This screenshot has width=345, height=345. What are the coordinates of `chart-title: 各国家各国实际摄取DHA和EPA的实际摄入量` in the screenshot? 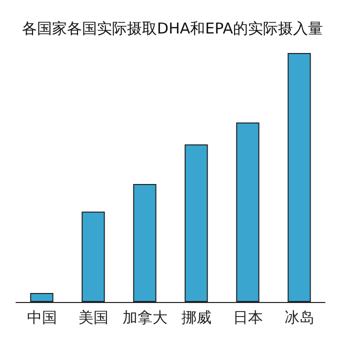 It's located at (172, 29).